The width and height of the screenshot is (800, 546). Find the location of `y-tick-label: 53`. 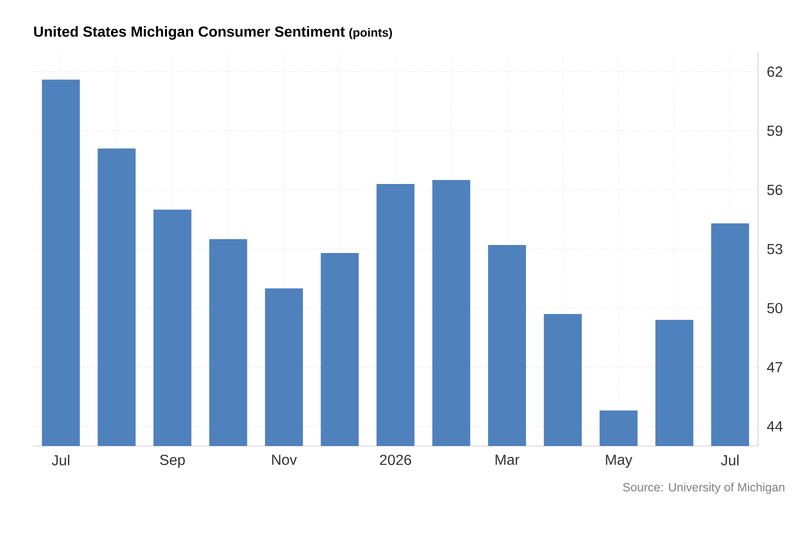

y-tick-label: 53 is located at coordinates (774, 249).